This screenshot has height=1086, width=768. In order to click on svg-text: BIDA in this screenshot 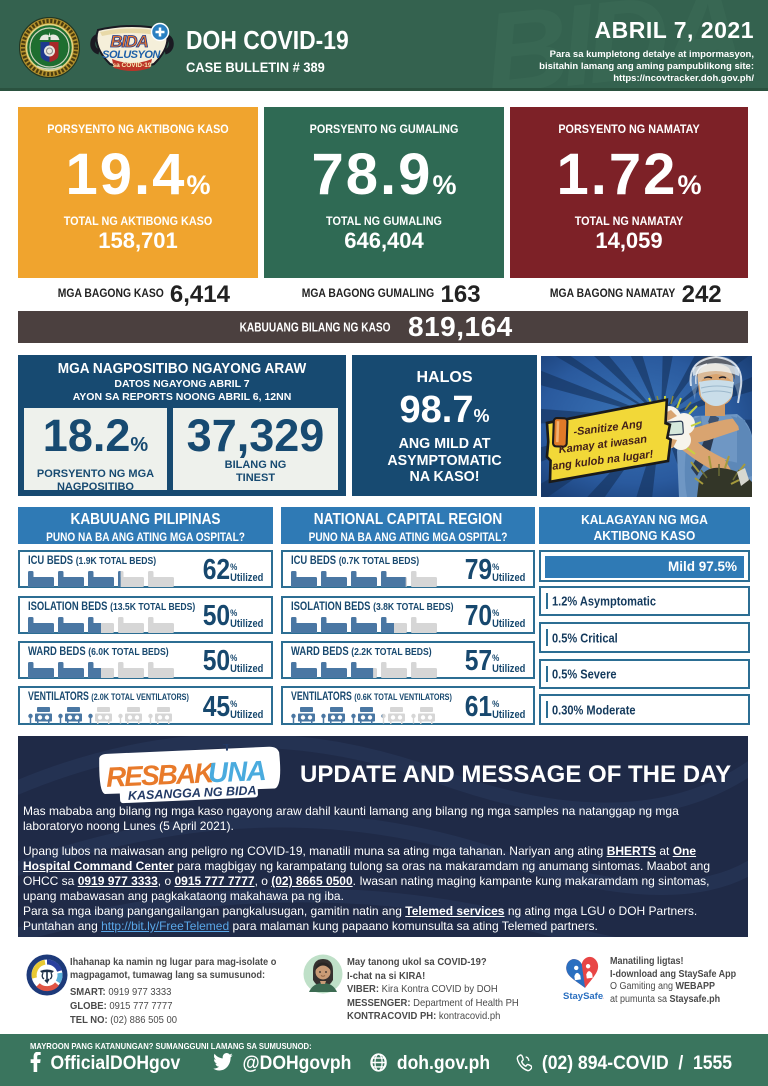, I will do `click(129, 41)`.